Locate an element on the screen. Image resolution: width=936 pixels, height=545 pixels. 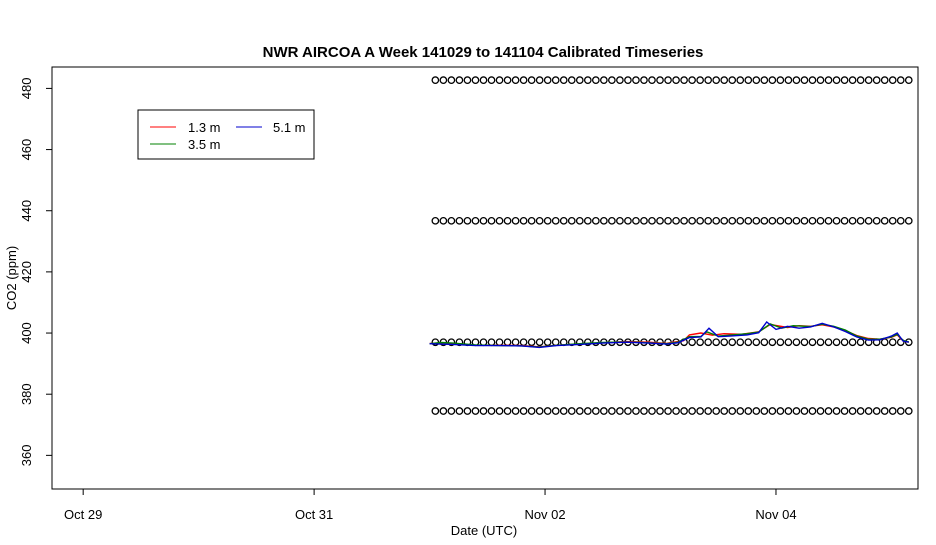
legend-label-1: 1.3 m is located at coordinates (204, 127).